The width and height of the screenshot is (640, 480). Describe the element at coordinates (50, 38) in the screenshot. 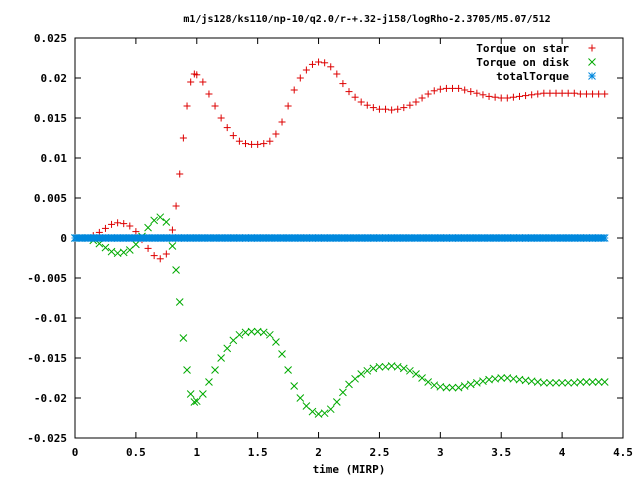

I see `y-tick-label: 0.025` at that location.